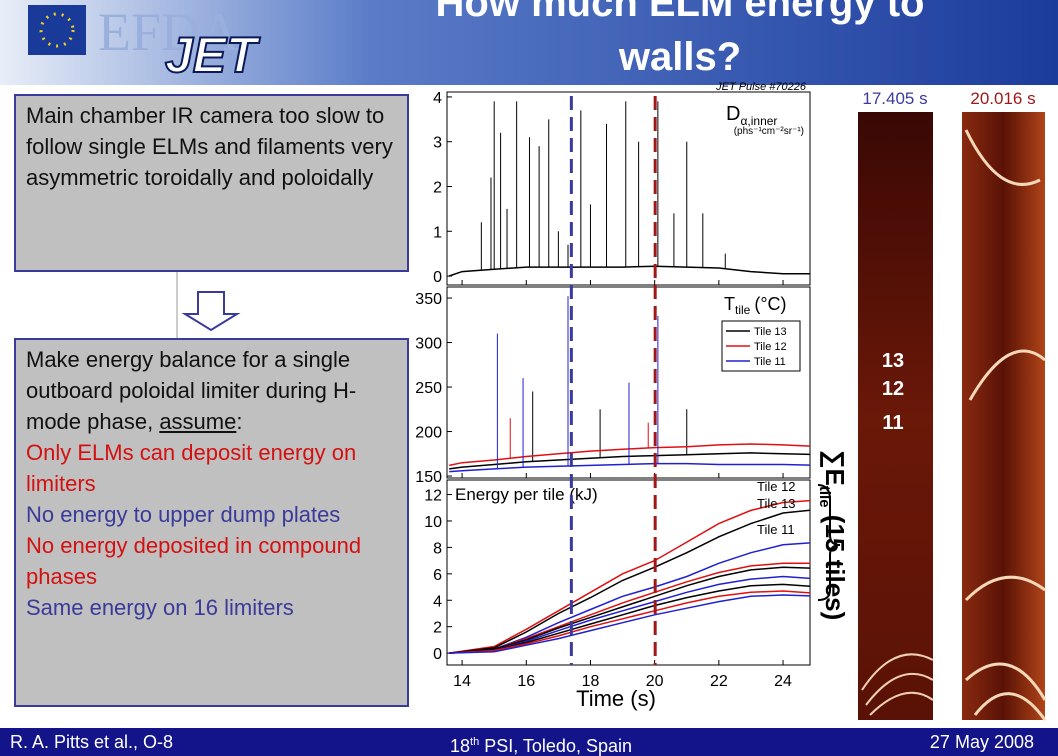 The height and width of the screenshot is (756, 1058). Describe the element at coordinates (433, 496) in the screenshot. I see `y-tick-label: 12` at that location.